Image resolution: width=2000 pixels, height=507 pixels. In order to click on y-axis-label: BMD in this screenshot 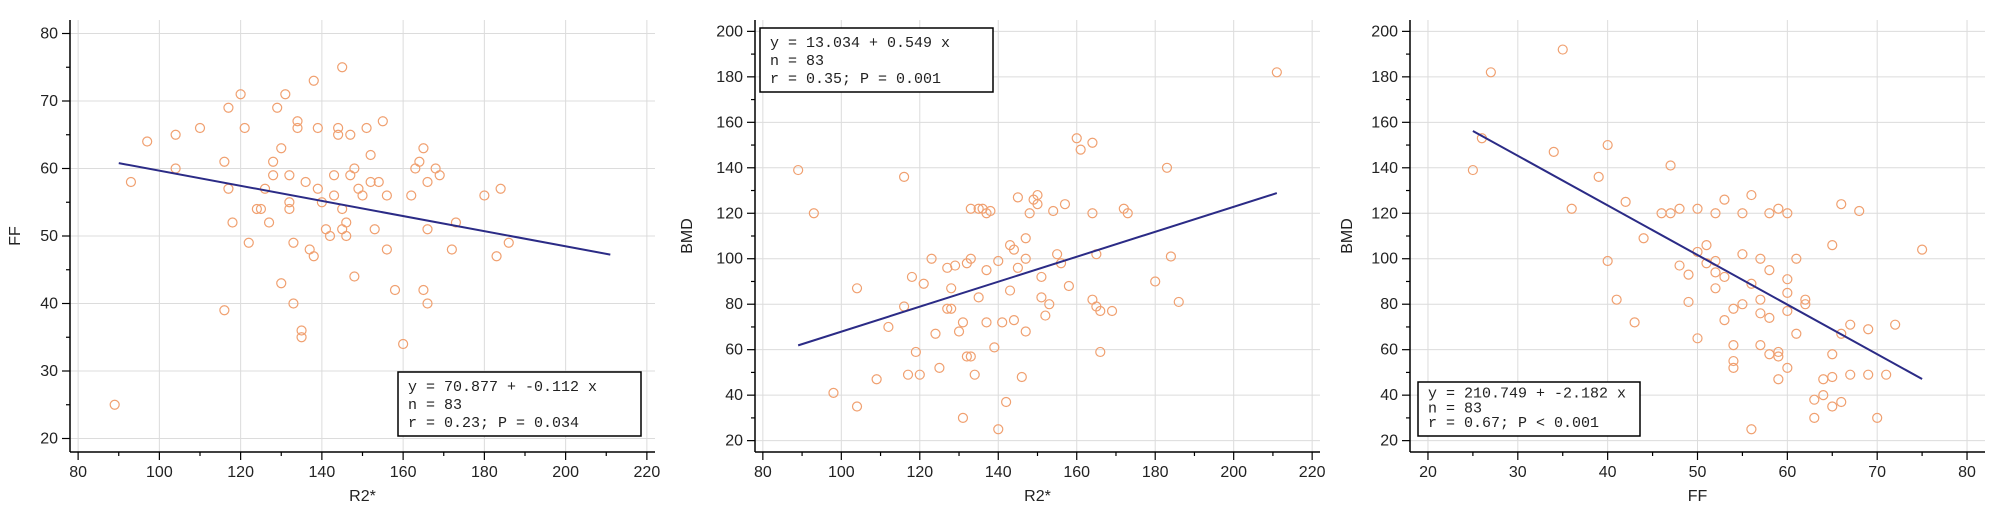, I will do `click(687, 236)`.